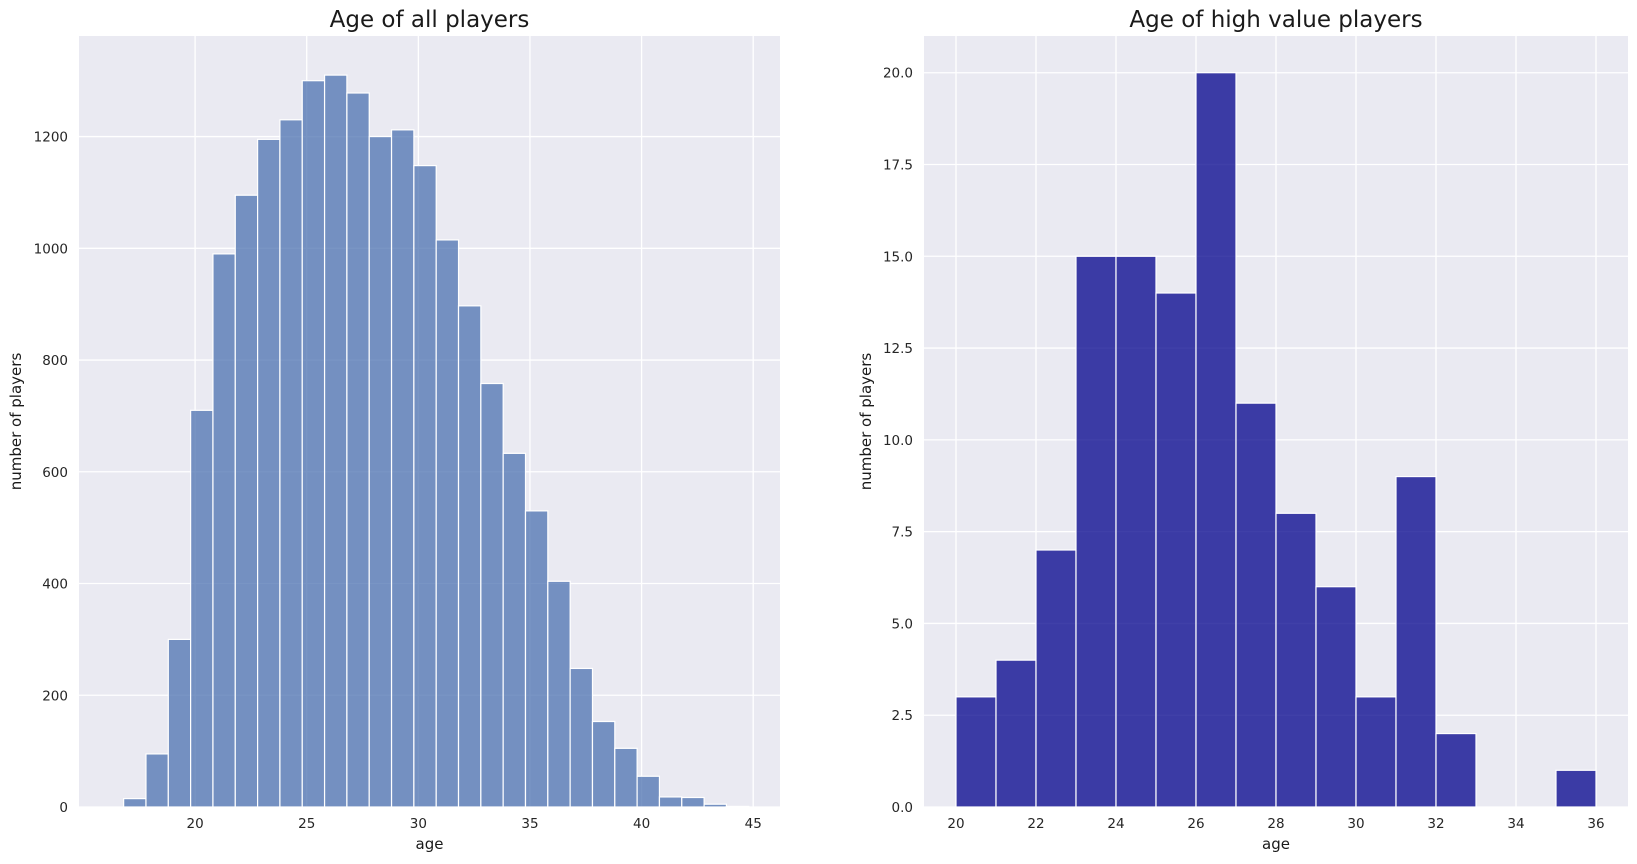 This screenshot has width=1637, height=864. I want to click on x-tick-label: 32, so click(1435, 824).